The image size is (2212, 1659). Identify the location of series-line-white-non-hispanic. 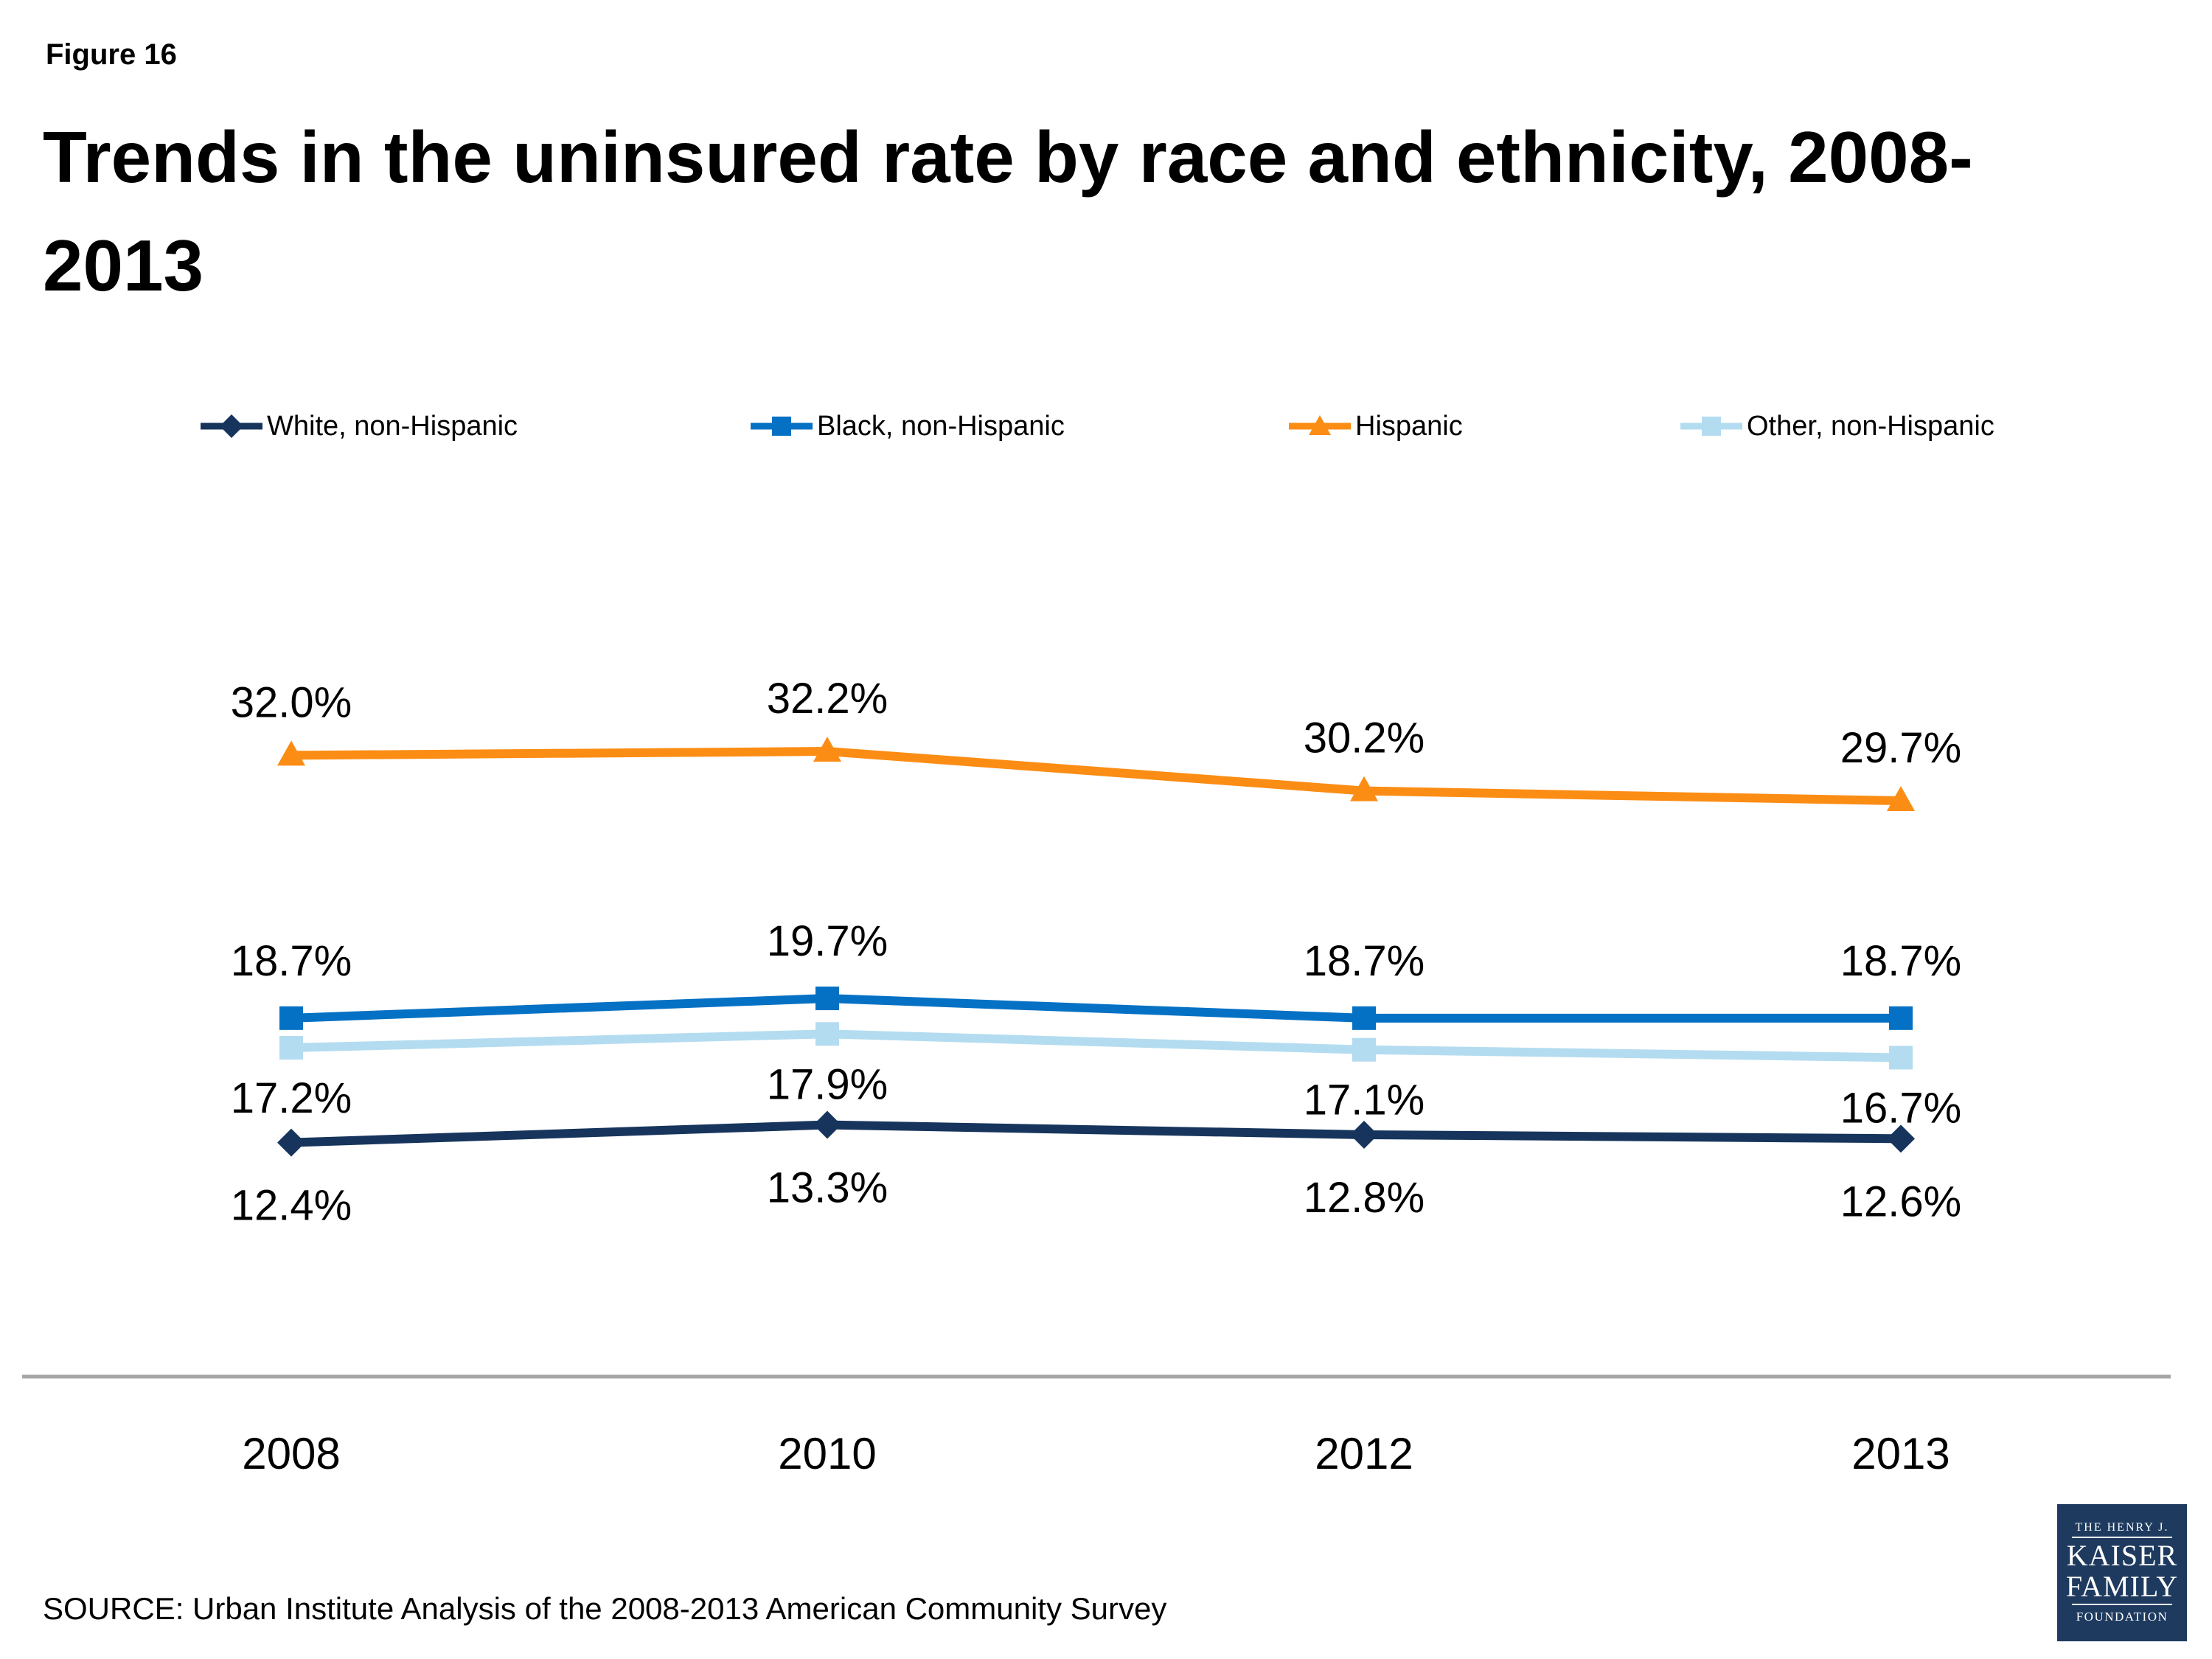
(1096, 1133).